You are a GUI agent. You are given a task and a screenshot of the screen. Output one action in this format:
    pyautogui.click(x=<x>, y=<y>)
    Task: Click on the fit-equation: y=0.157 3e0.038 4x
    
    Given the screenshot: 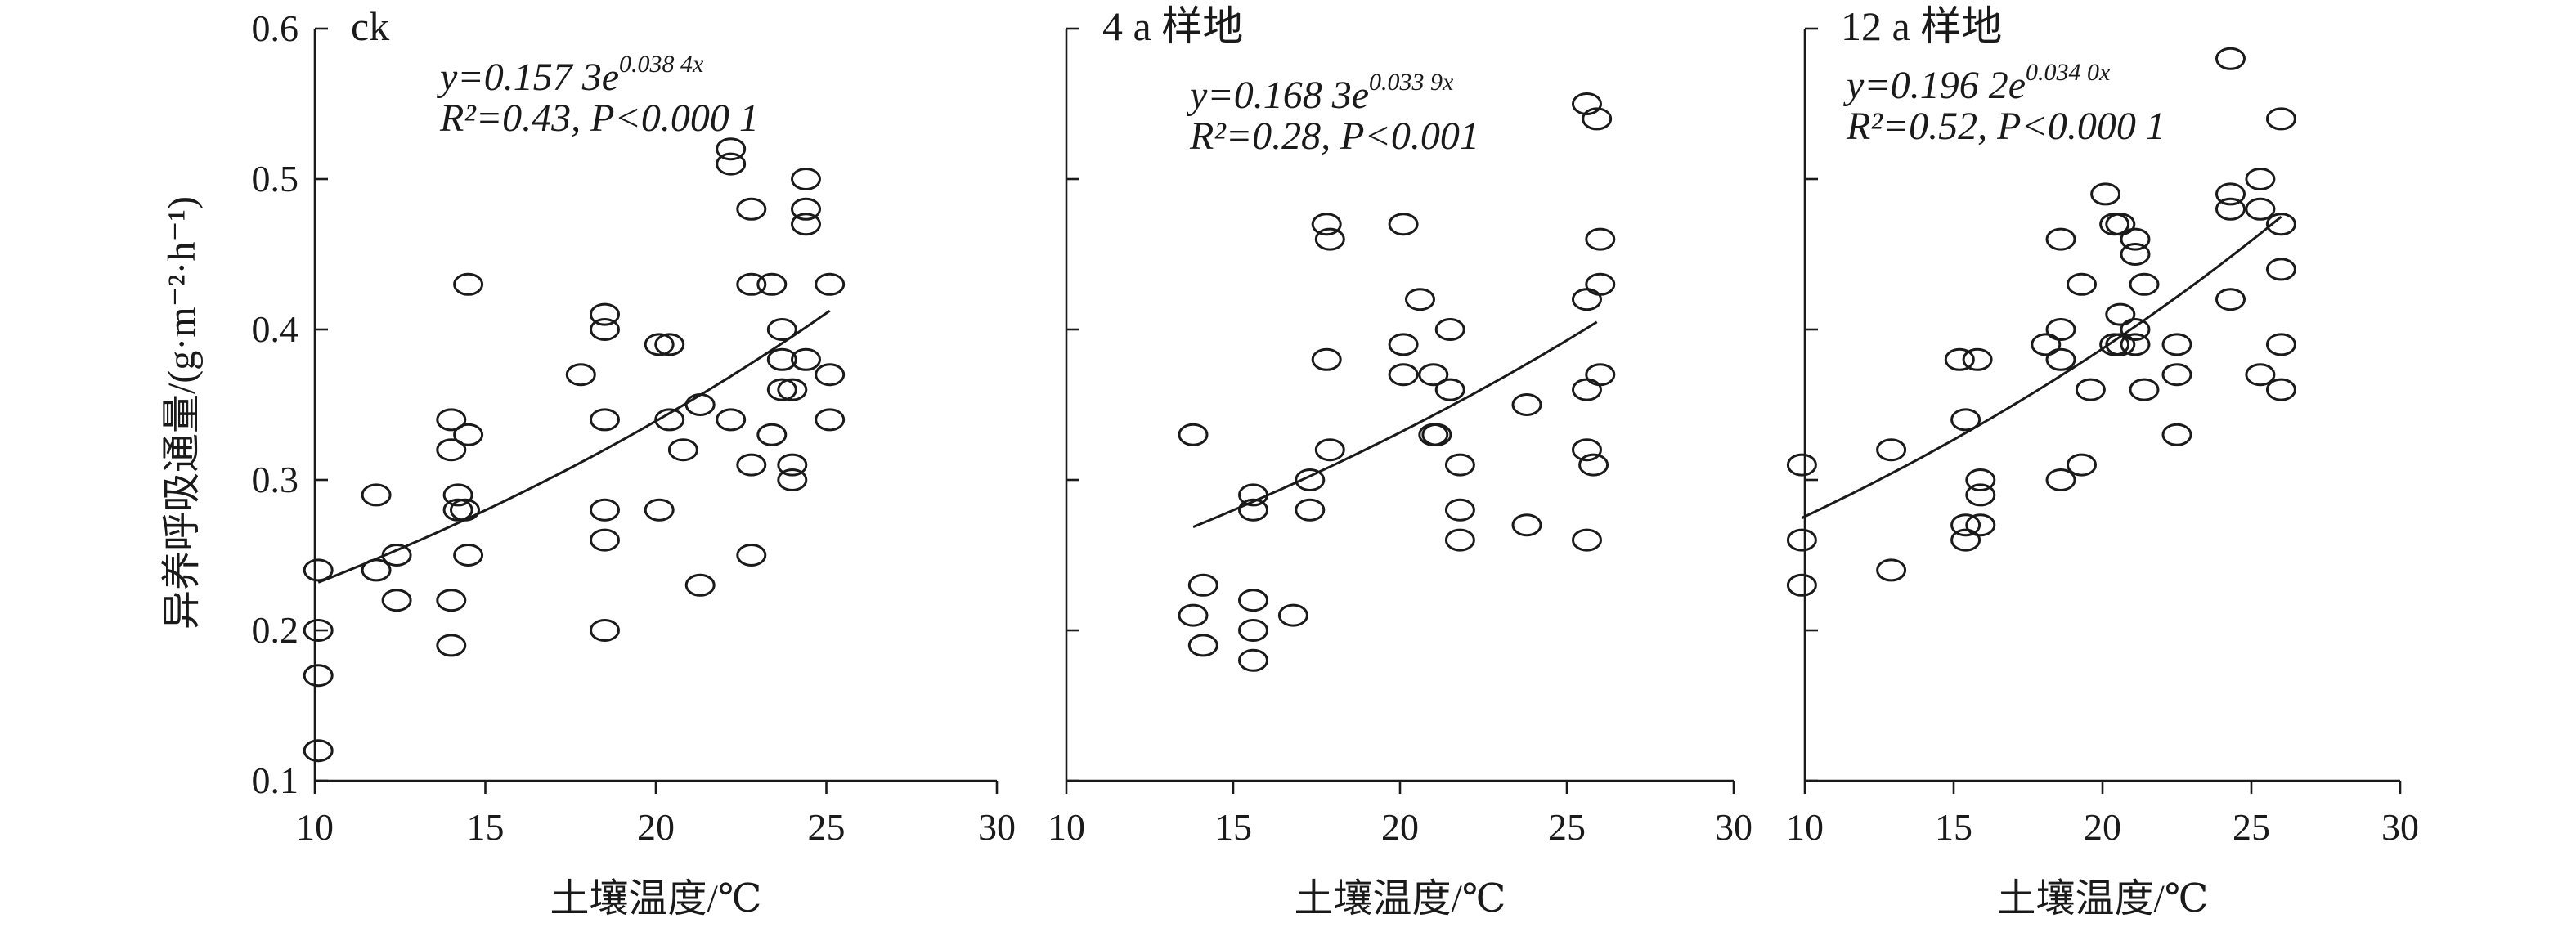 What is the action you would take?
    pyautogui.click(x=570, y=75)
    